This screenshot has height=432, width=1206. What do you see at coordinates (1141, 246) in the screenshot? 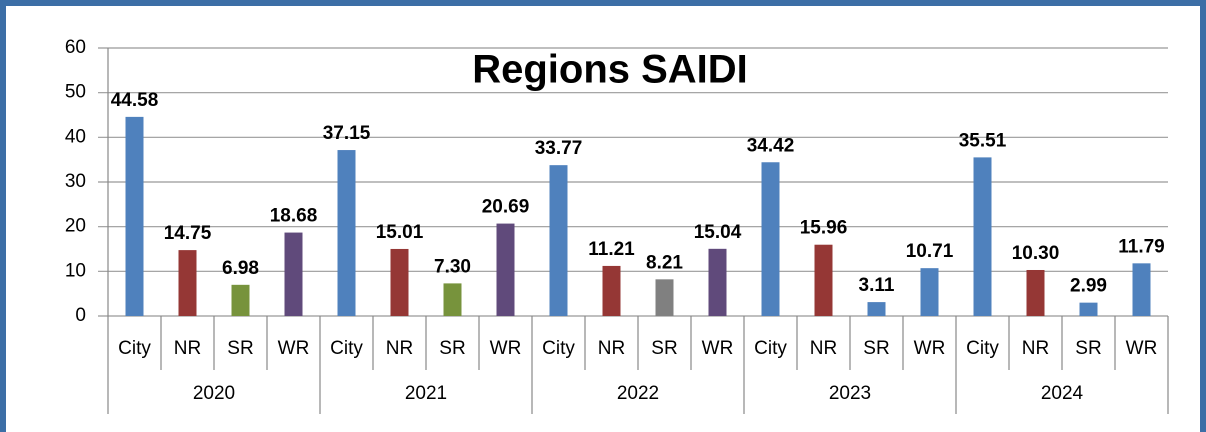
I see `data-label: 11.79` at bounding box center [1141, 246].